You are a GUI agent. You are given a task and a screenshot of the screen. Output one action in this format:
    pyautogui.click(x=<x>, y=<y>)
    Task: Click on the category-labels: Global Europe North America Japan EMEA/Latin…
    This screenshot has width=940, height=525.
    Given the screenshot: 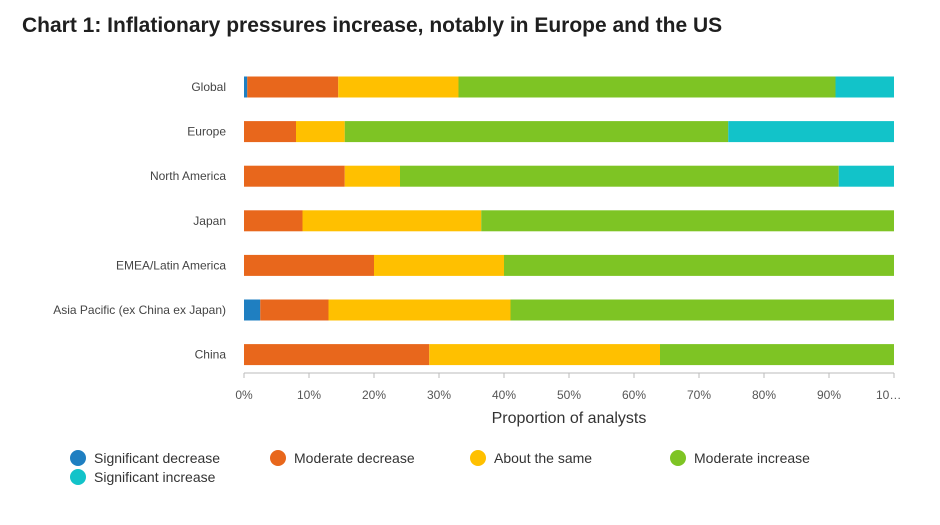 What is the action you would take?
    pyautogui.click(x=139, y=221)
    